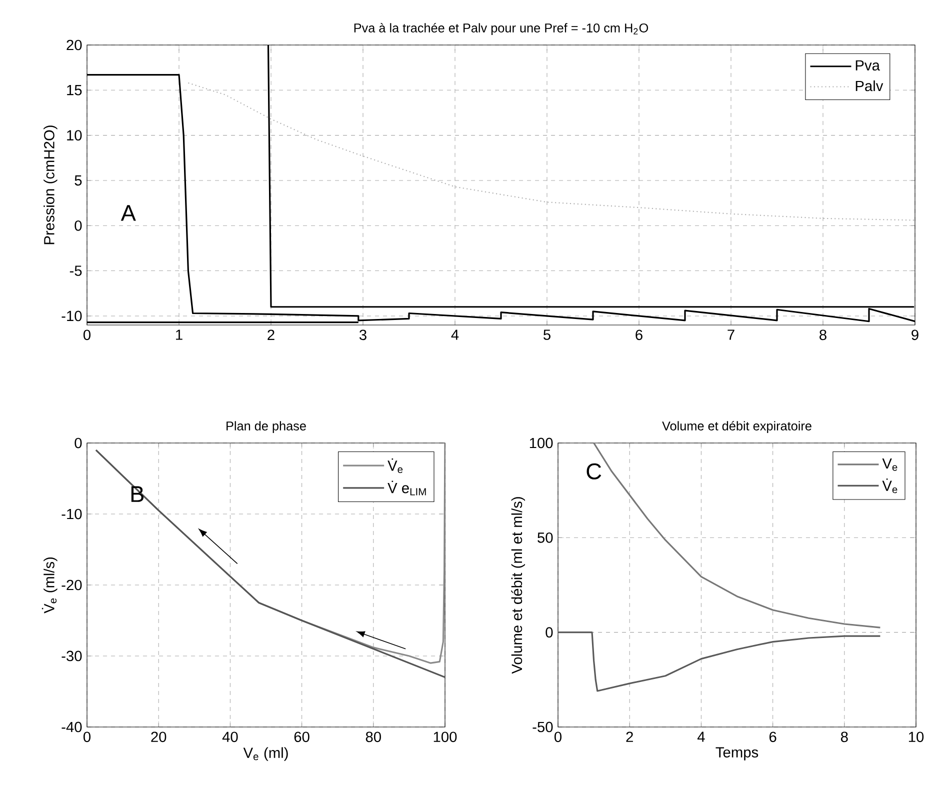 The width and height of the screenshot is (931, 788). Describe the element at coordinates (501, 28) in the screenshot. I see `chart-title: Pva à la trachée et Palv pour une Pref = -10 cm H$_{2}$O` at that location.